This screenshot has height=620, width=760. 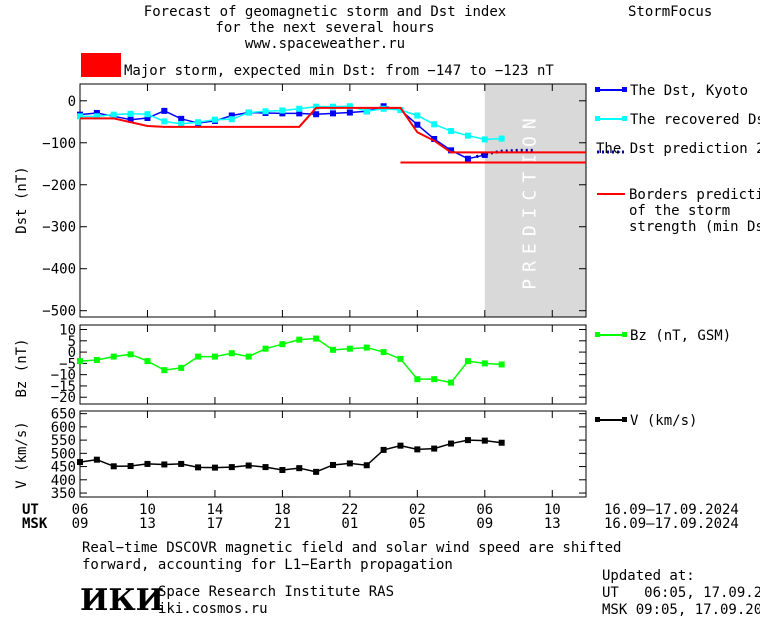 What do you see at coordinates (22, 454) in the screenshot?
I see `y-axis-label: V (km/s)` at bounding box center [22, 454].